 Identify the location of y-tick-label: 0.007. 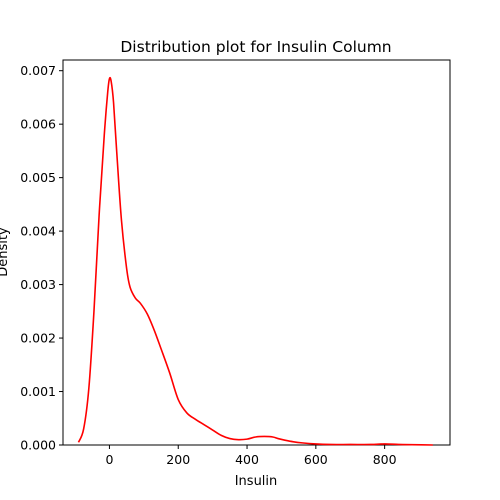
(38, 70).